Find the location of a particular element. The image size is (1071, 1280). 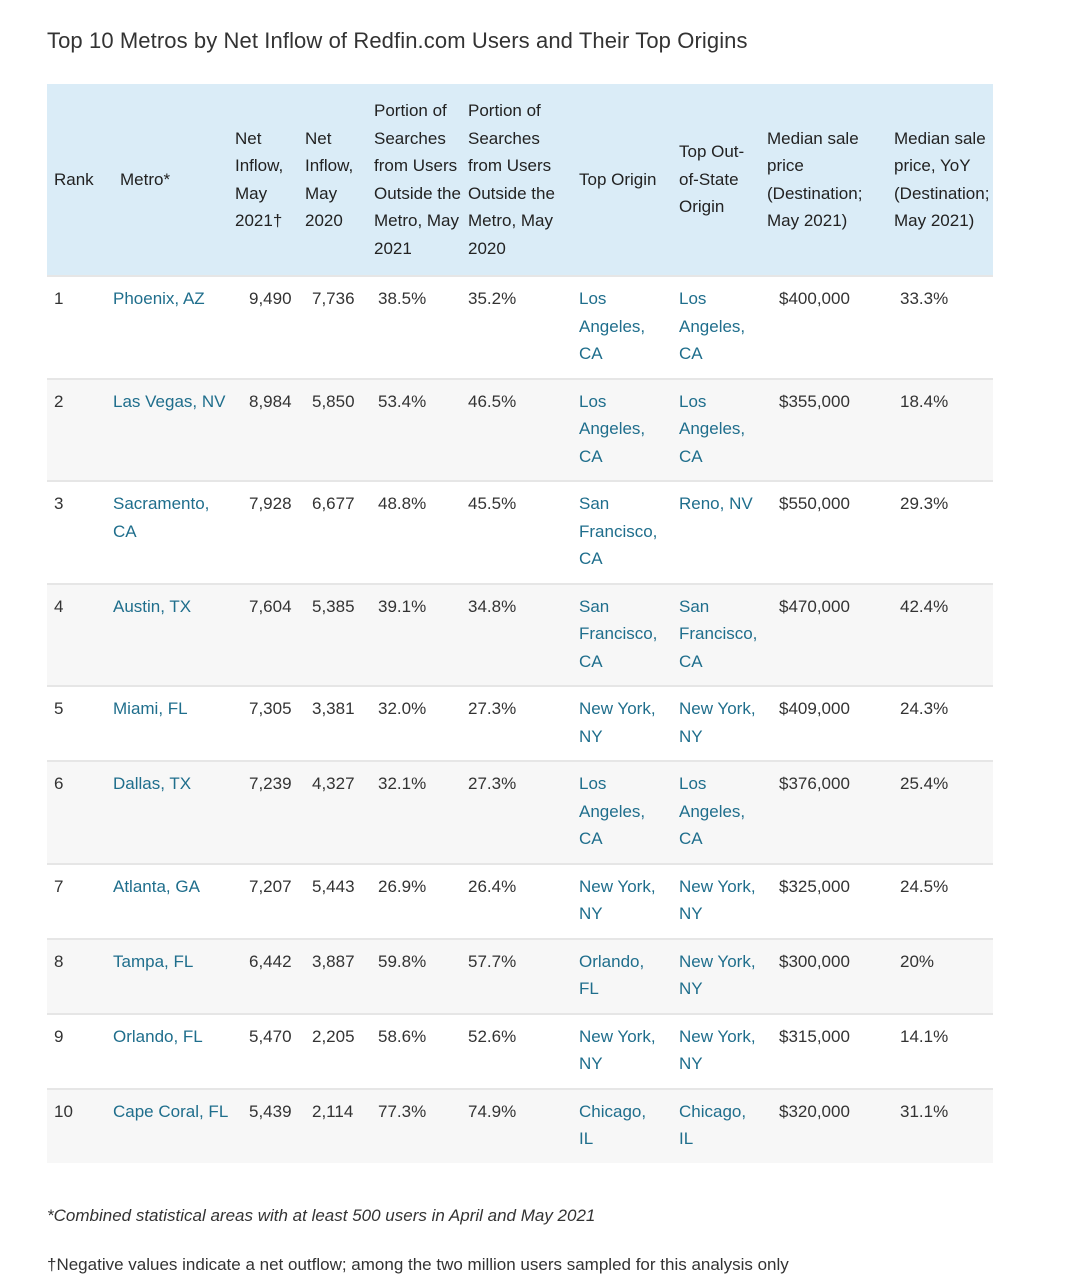

cell-median-price: $376,000 is located at coordinates (814, 783).